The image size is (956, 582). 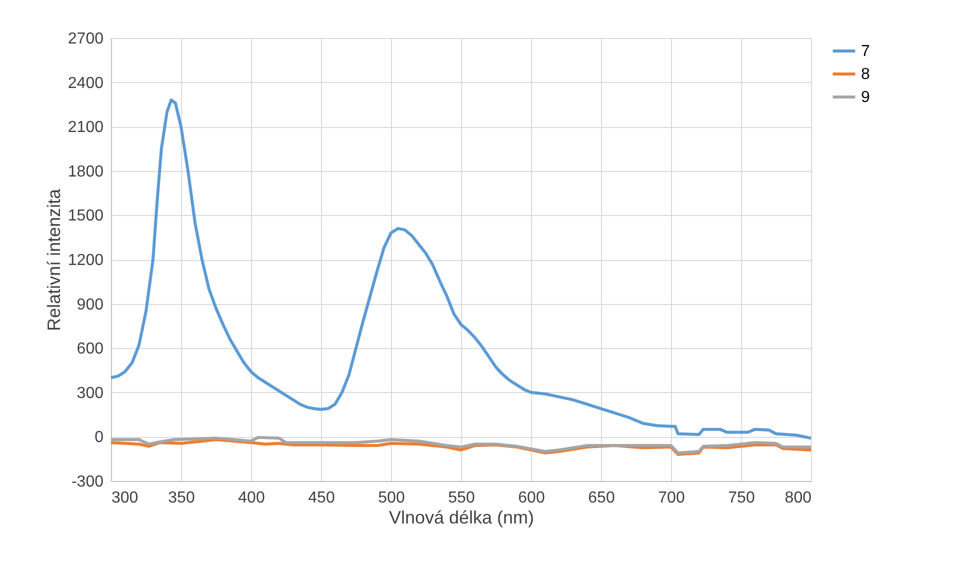 What do you see at coordinates (391, 498) in the screenshot?
I see `x-tick-label: 500` at bounding box center [391, 498].